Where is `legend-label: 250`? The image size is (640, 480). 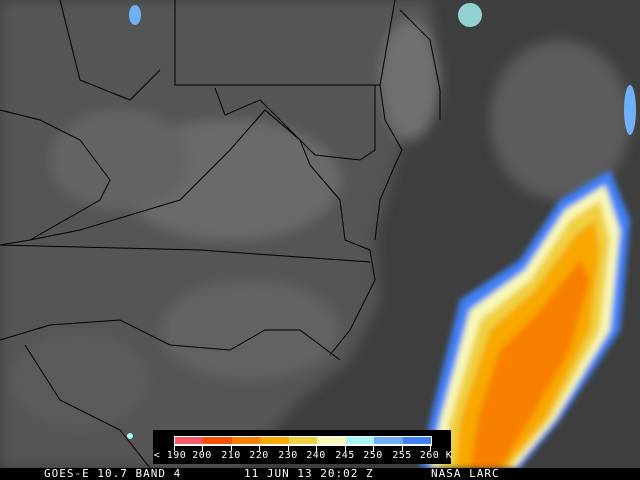
legend-label: 250 is located at coordinates (373, 455).